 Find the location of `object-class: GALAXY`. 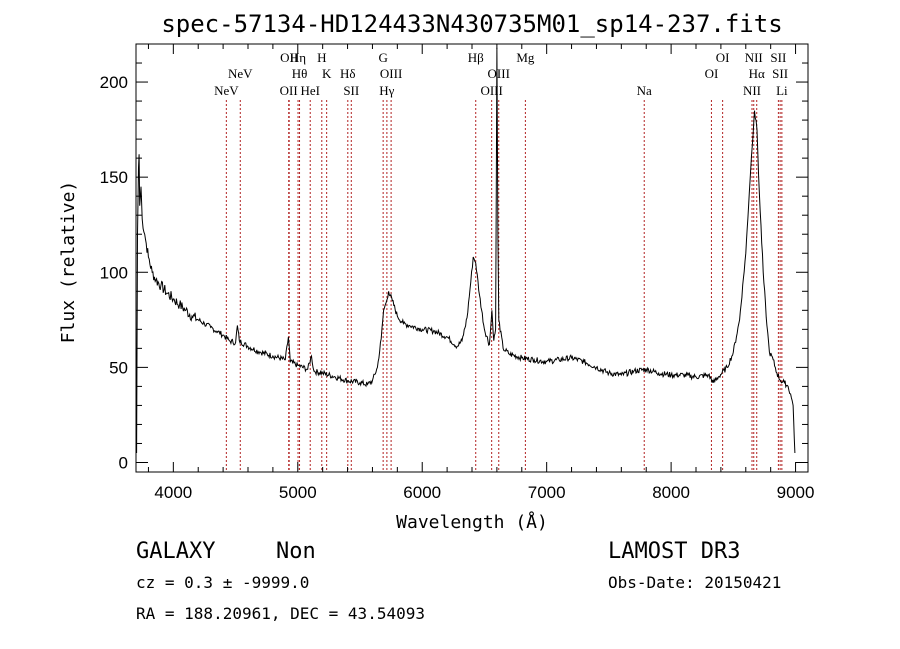

object-class: GALAXY is located at coordinates (175, 551).